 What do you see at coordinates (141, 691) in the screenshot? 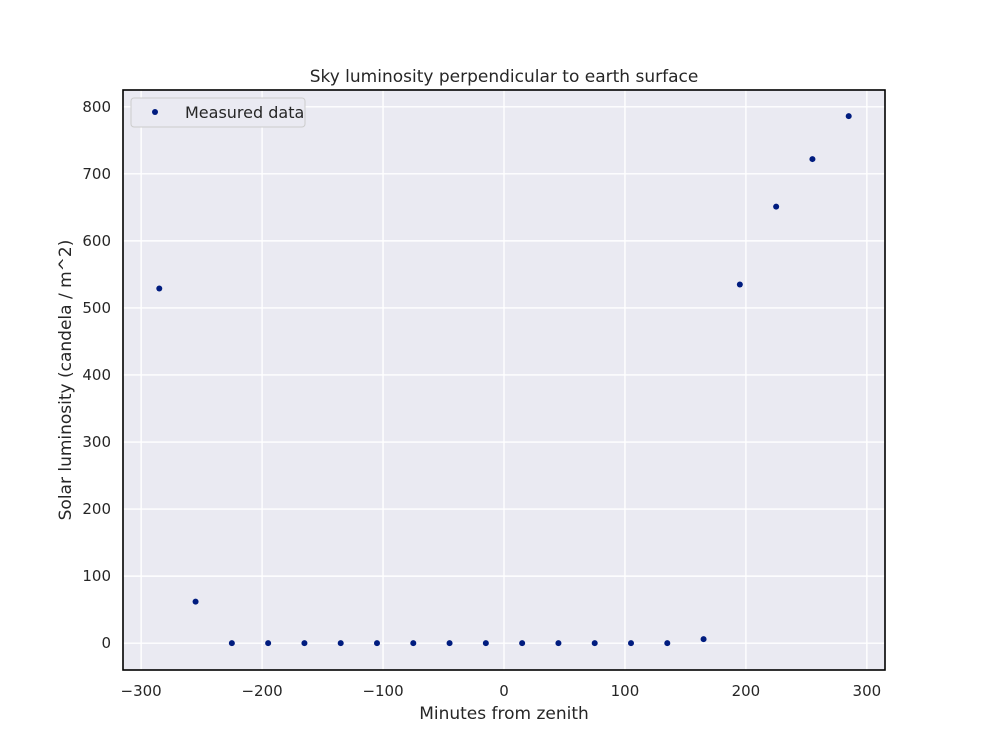
I see `x-tick-label: −300` at bounding box center [141, 691].